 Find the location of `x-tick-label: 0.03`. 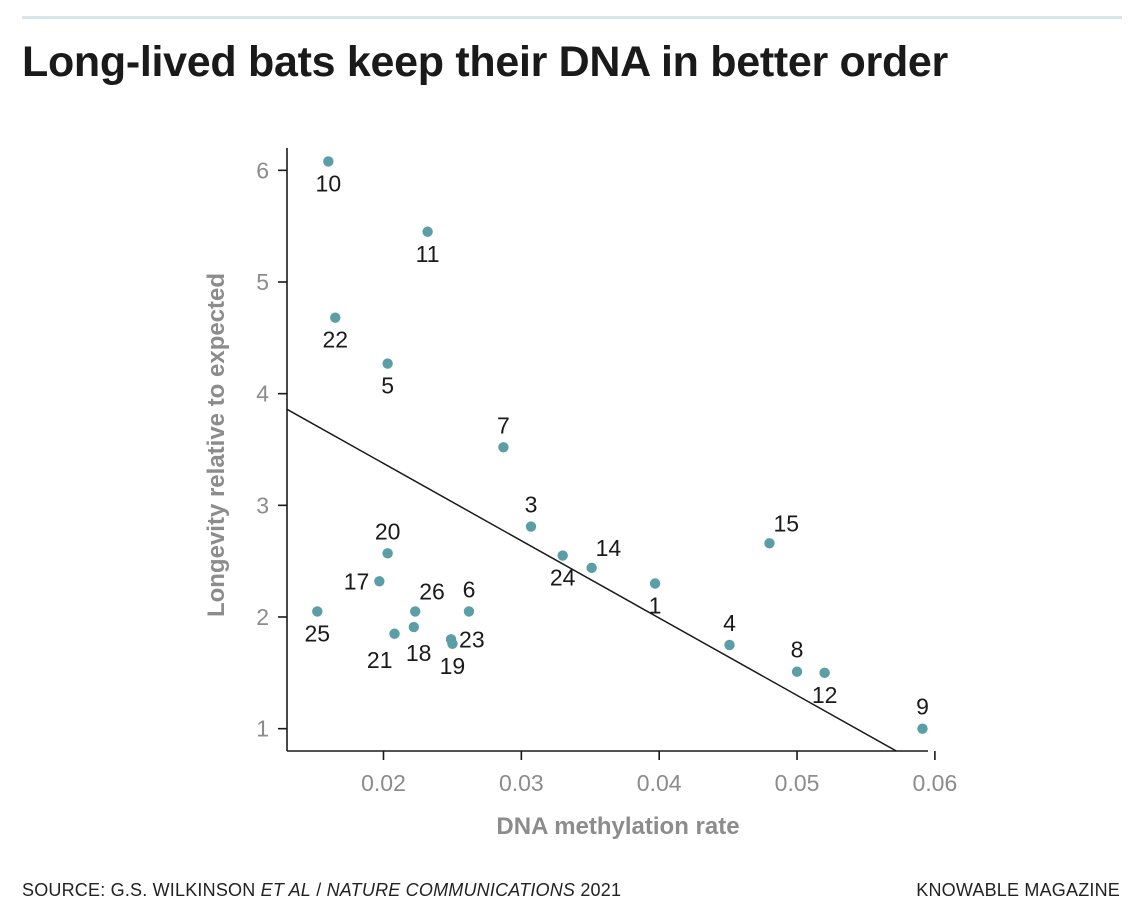

x-tick-label: 0.03 is located at coordinates (521, 783).